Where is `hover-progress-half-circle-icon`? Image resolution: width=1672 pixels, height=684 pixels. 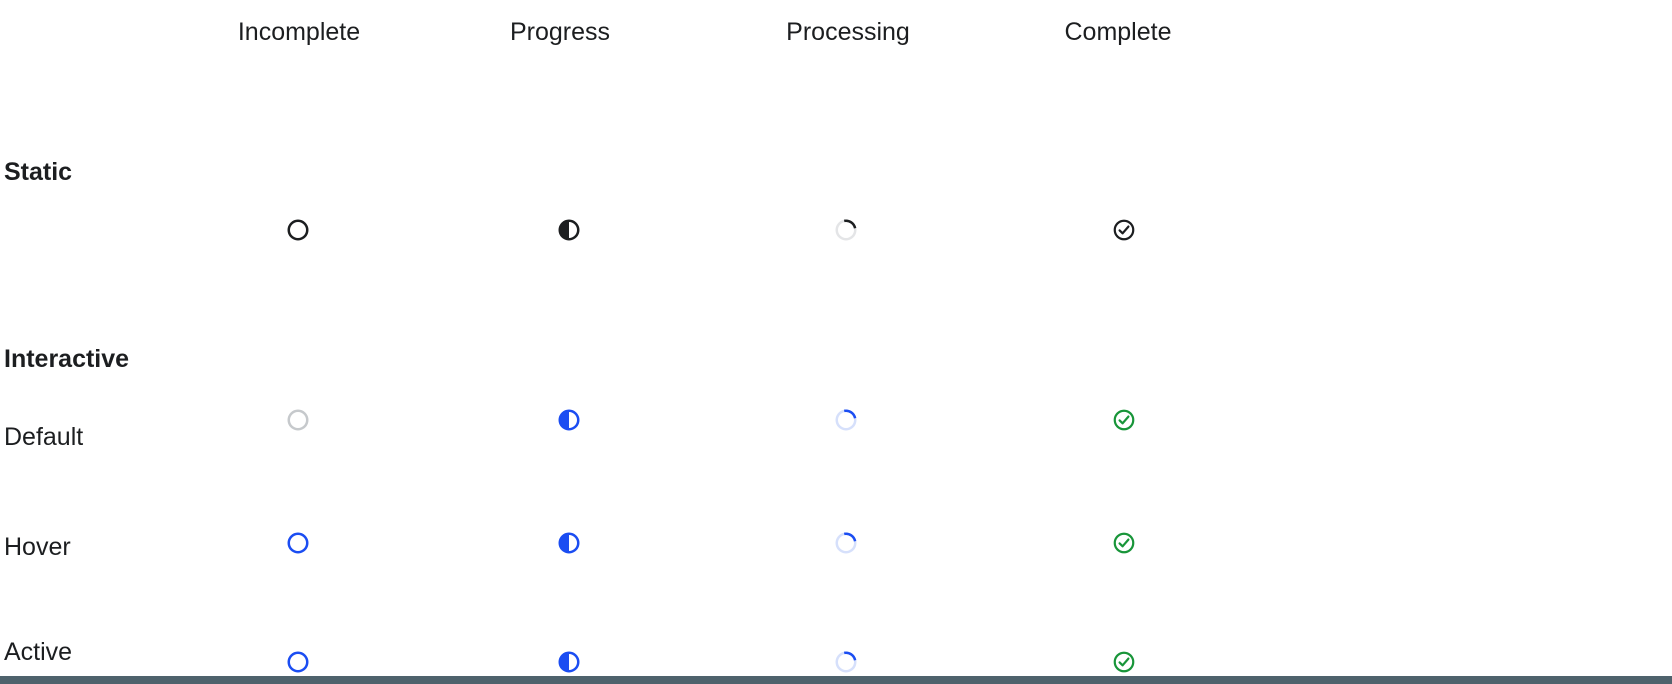
hover-progress-half-circle-icon is located at coordinates (569, 543).